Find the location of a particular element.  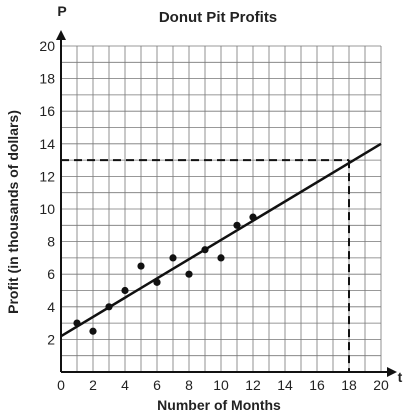

x-tick-label: 12 is located at coordinates (253, 385).